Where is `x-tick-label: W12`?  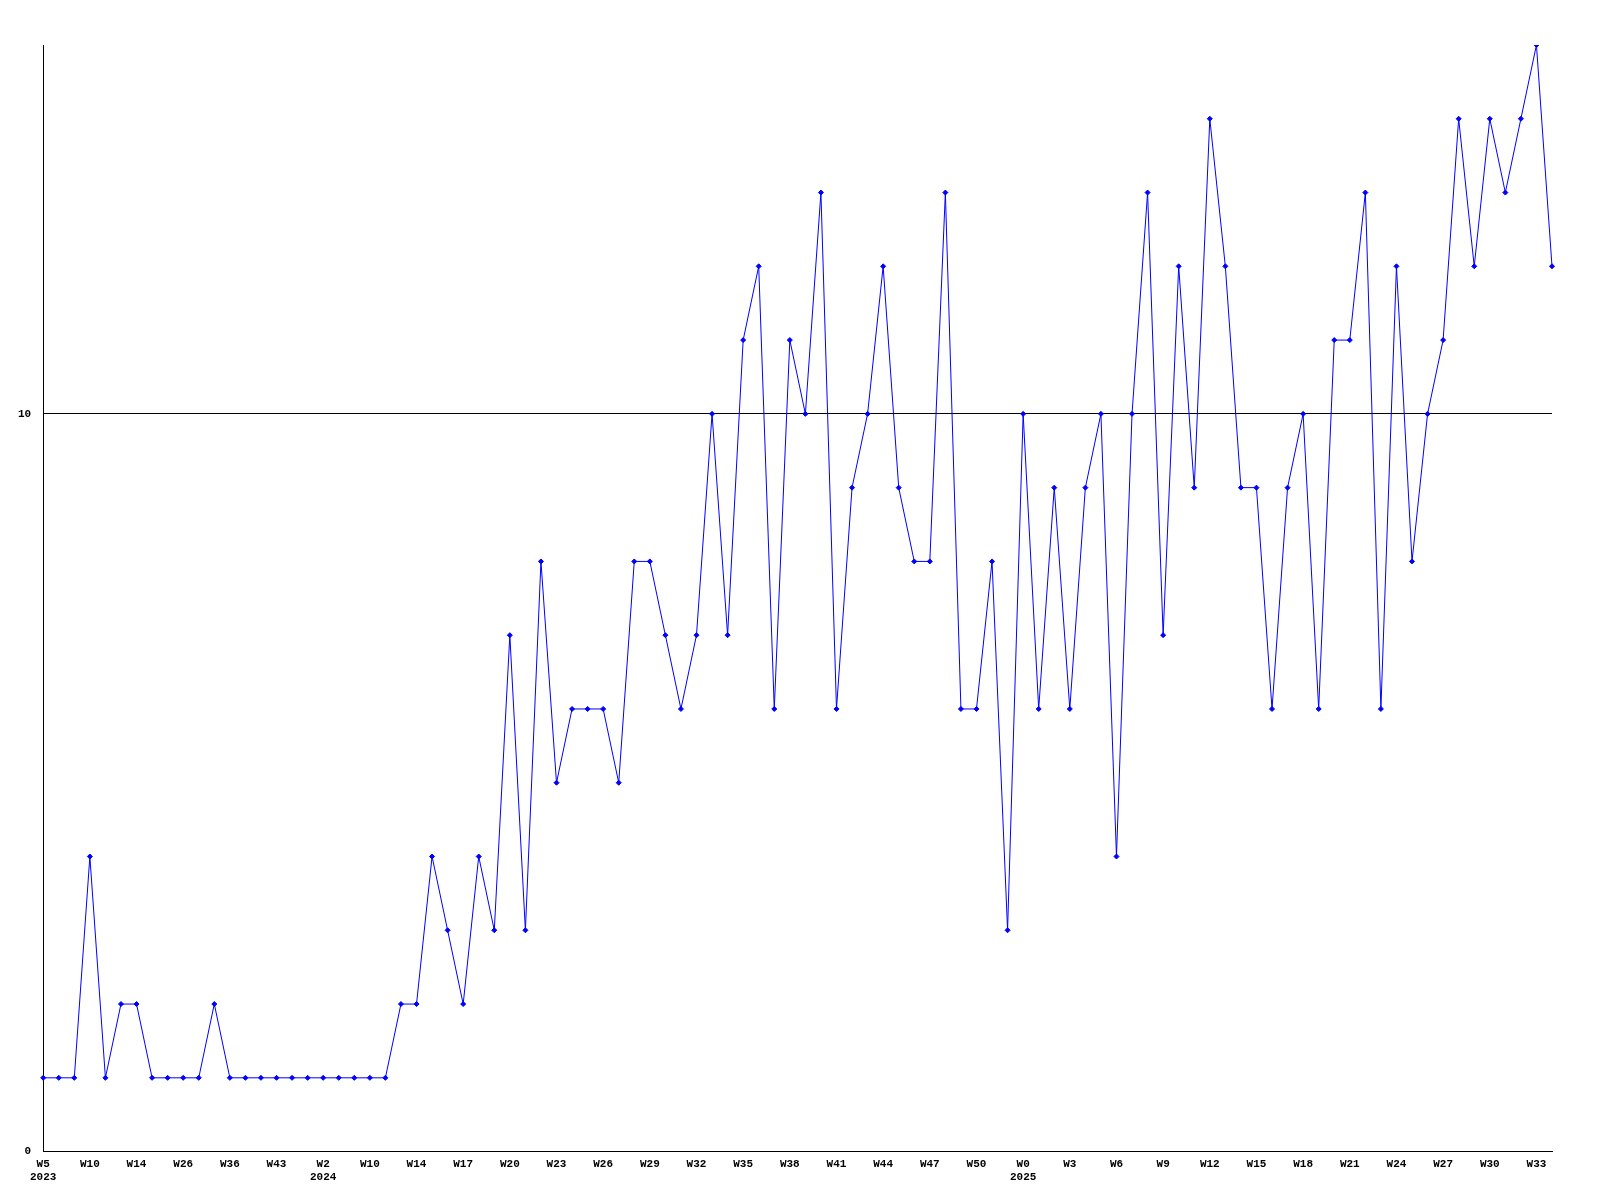
x-tick-label: W12 is located at coordinates (1209, 1163).